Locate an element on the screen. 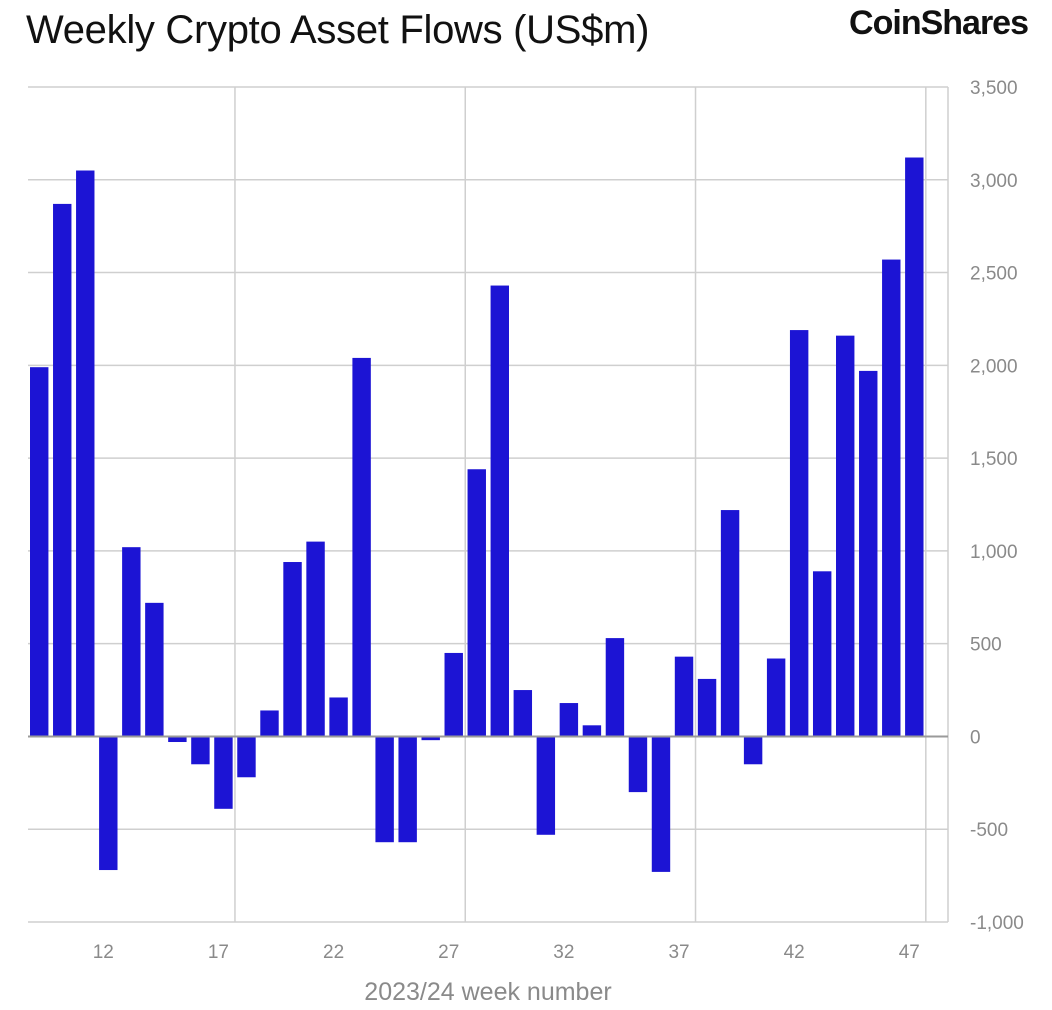 The image size is (1052, 1010). x-axis-label: 2023/24 week number is located at coordinates (487, 992).